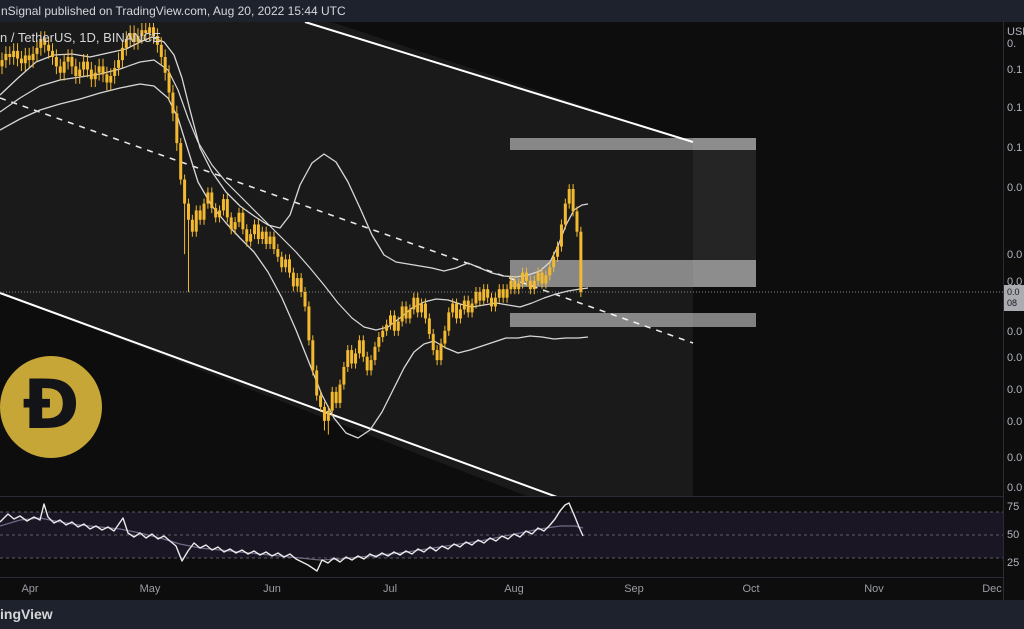 This screenshot has width=1024, height=629. I want to click on support-zone, so click(633, 320).